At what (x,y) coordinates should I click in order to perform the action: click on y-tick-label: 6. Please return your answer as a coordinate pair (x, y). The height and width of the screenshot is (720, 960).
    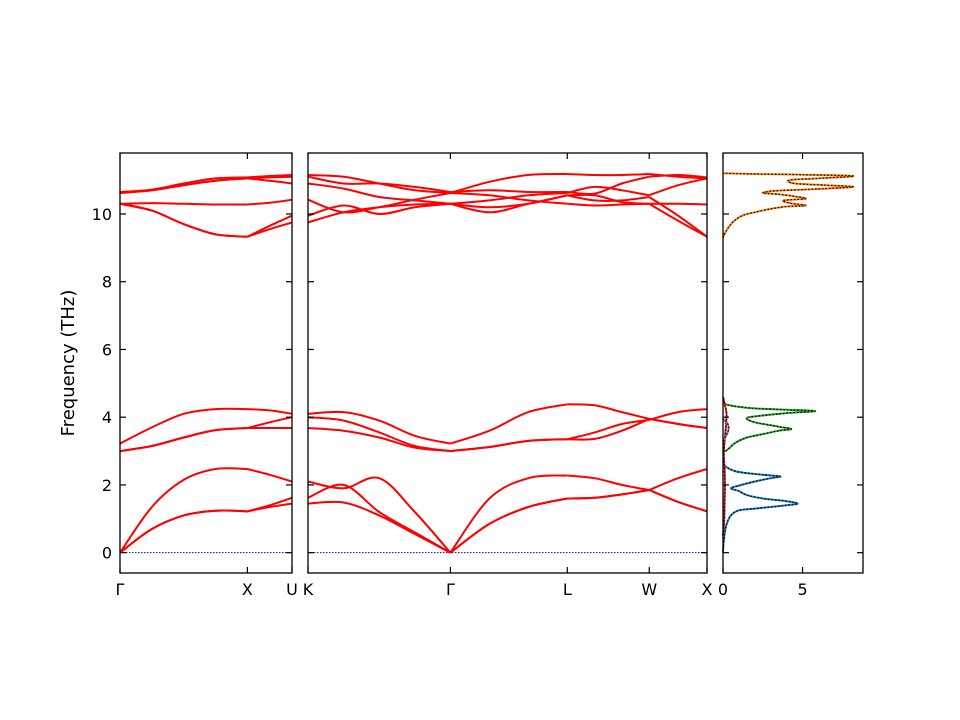
    Looking at the image, I should click on (107, 349).